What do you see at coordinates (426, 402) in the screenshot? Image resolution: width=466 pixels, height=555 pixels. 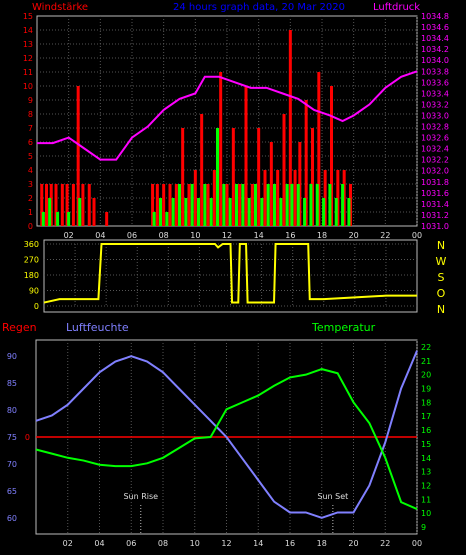 I see `temperature-tick-label: 18` at bounding box center [426, 402].